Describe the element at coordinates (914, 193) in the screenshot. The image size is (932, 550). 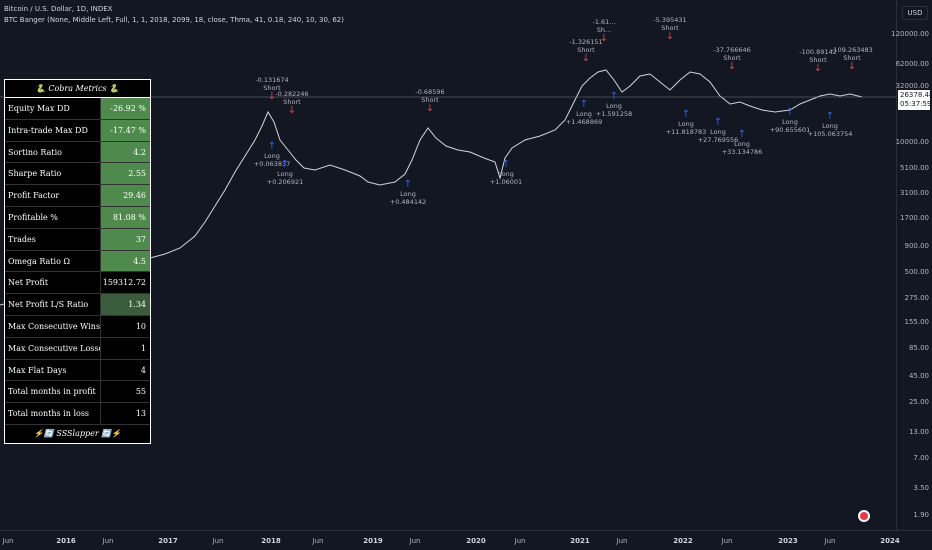
I see `price-tick: 3100.00` at that location.